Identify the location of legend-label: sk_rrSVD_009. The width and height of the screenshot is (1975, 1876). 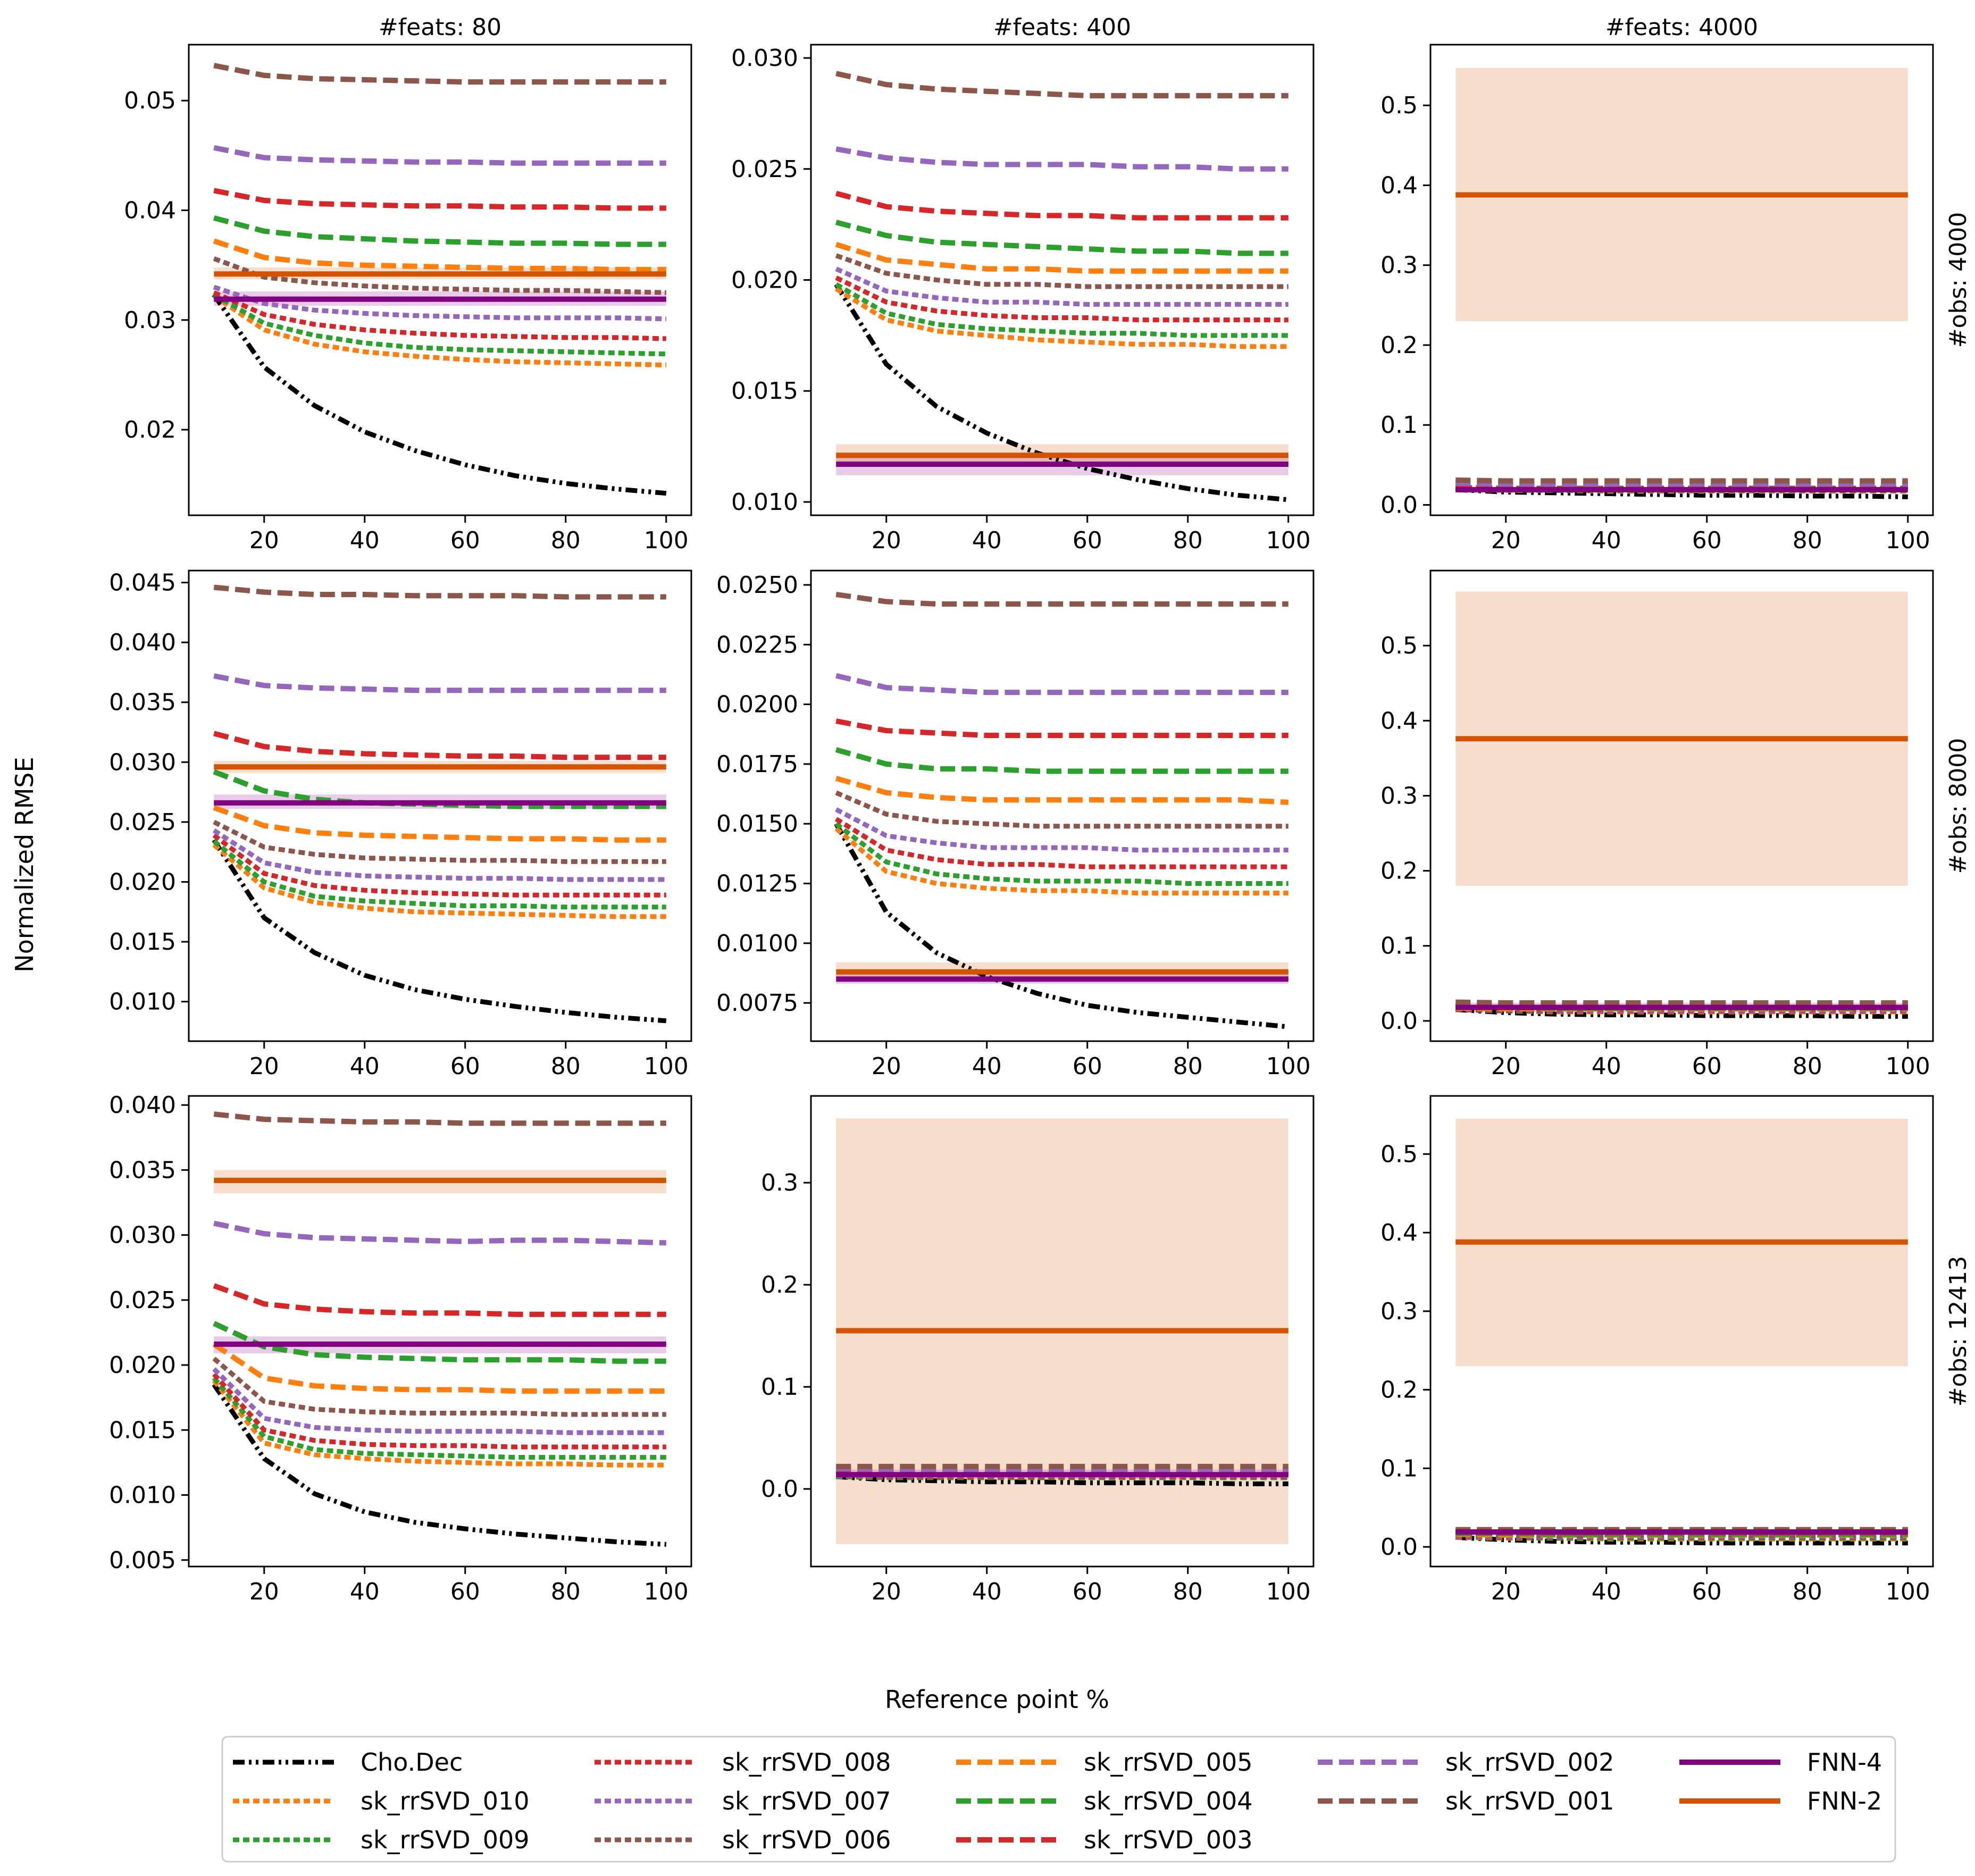
(445, 1840).